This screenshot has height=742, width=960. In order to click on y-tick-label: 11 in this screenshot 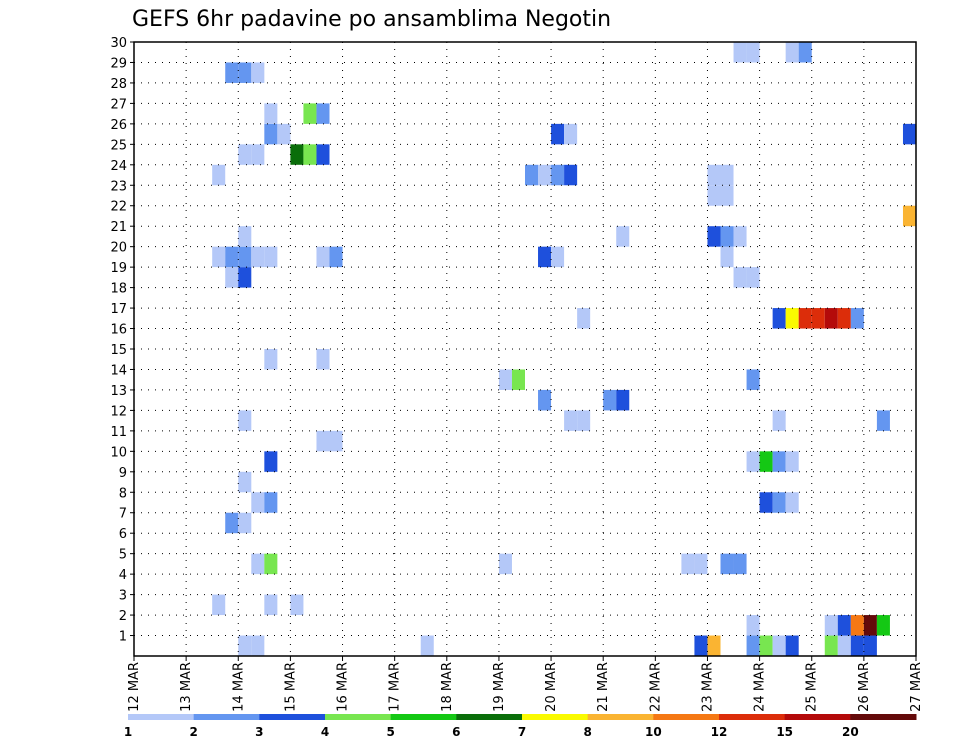, I will do `click(118, 432)`.